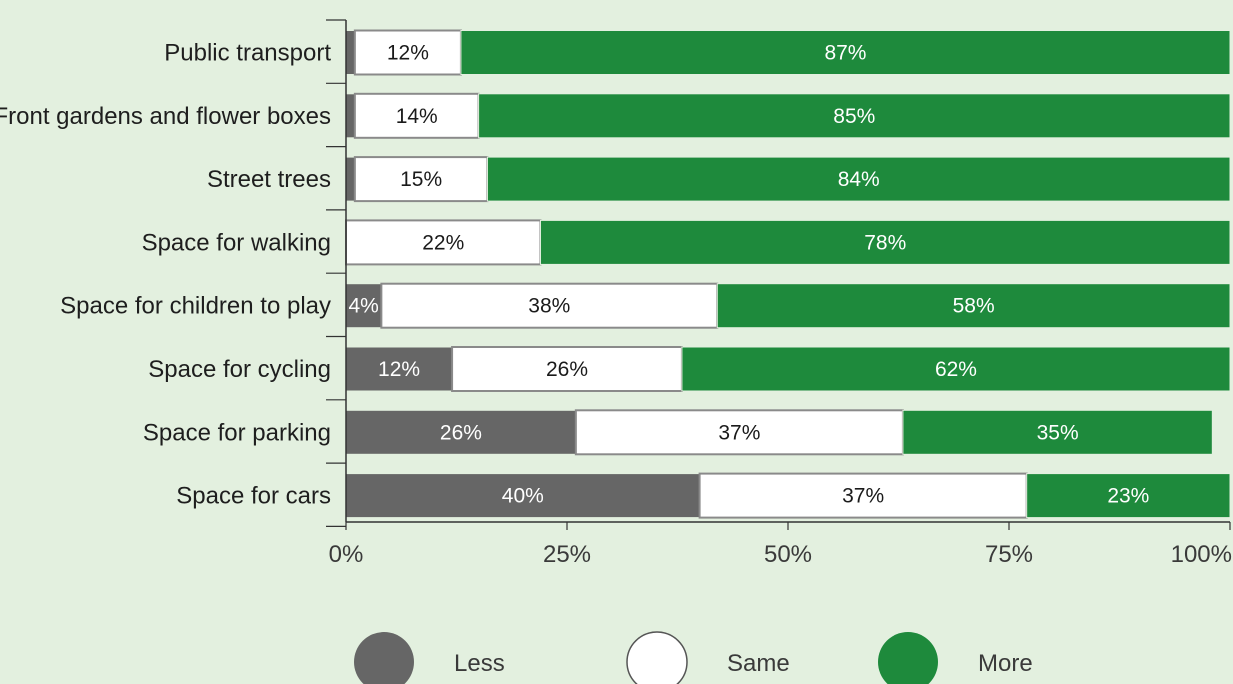  I want to click on data-label-more-7: 35%, so click(1058, 432).